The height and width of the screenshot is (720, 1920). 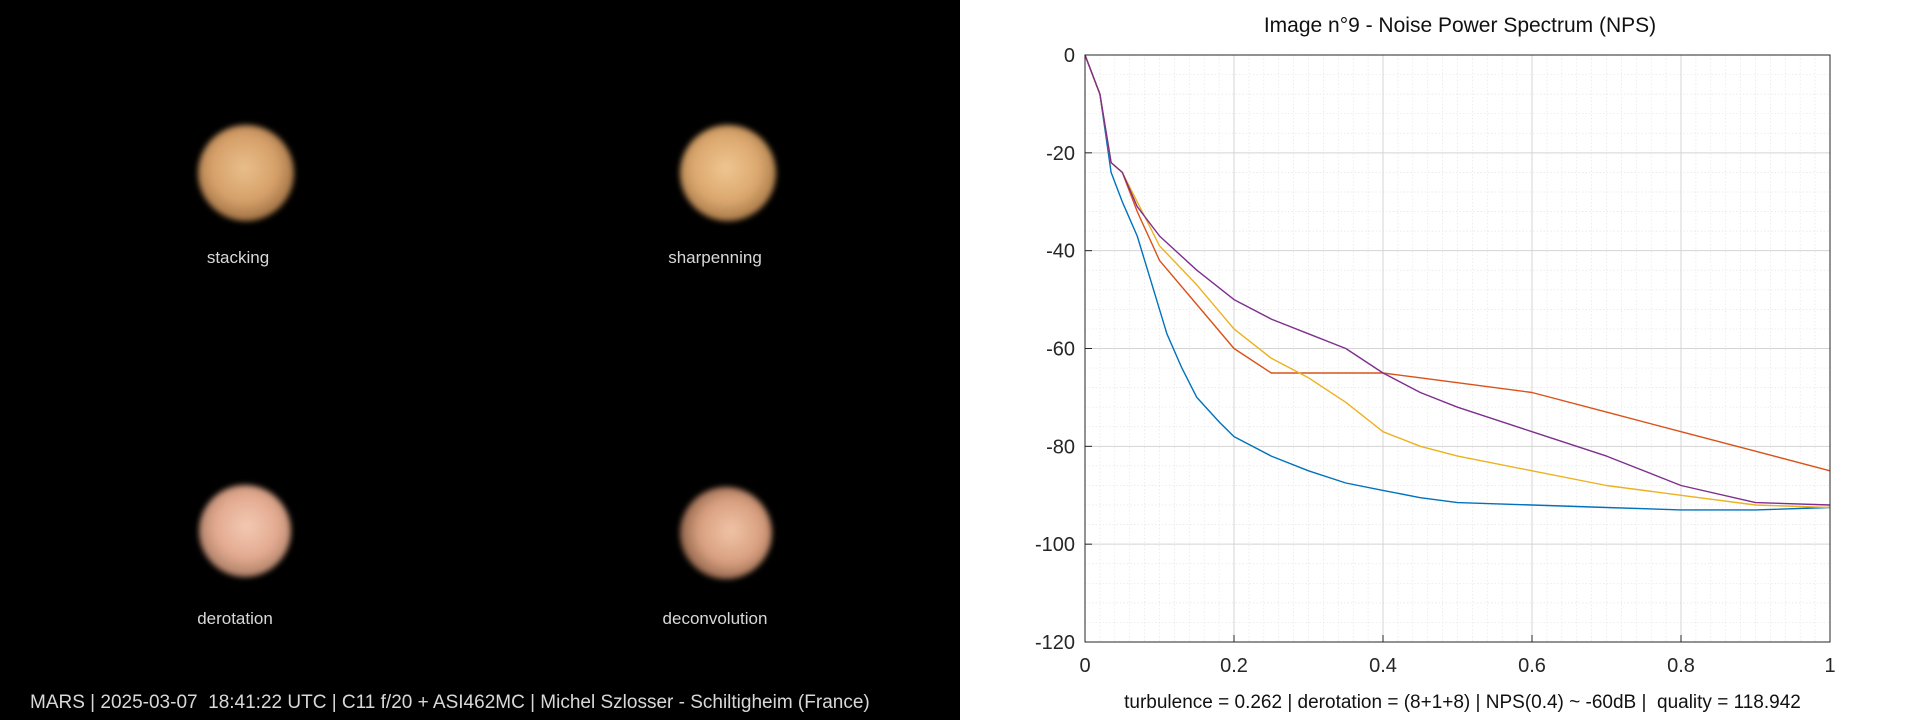 I want to click on planet-derotation-image, so click(x=245, y=531).